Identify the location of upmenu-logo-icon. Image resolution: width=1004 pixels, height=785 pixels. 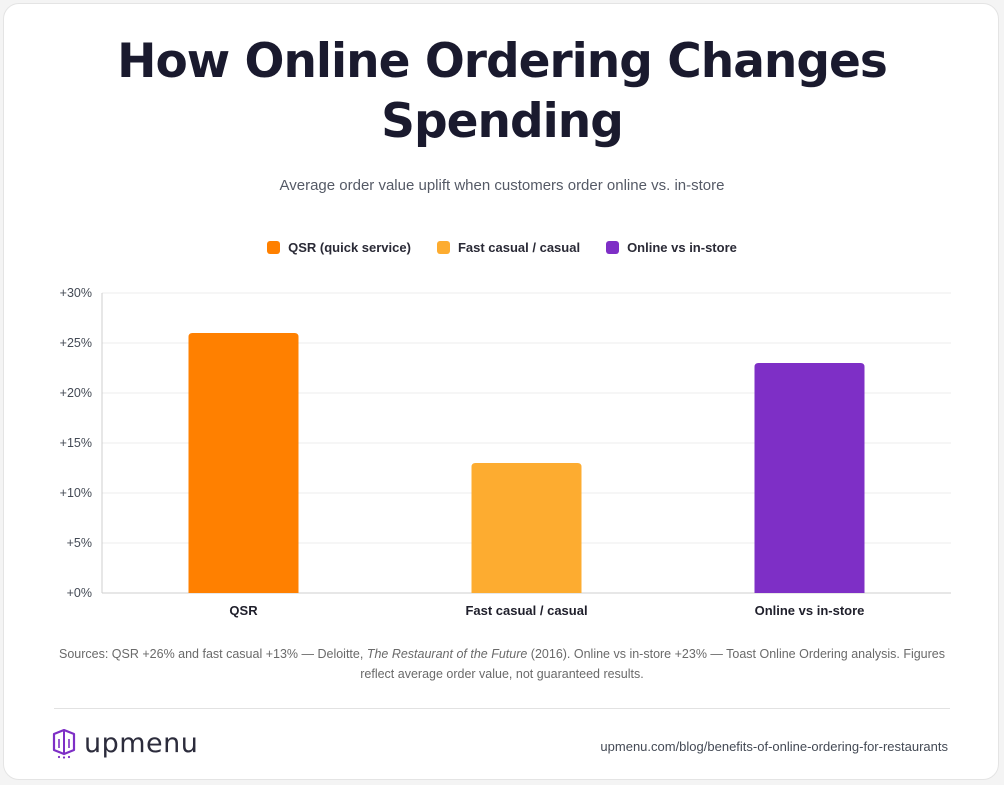
(64, 743).